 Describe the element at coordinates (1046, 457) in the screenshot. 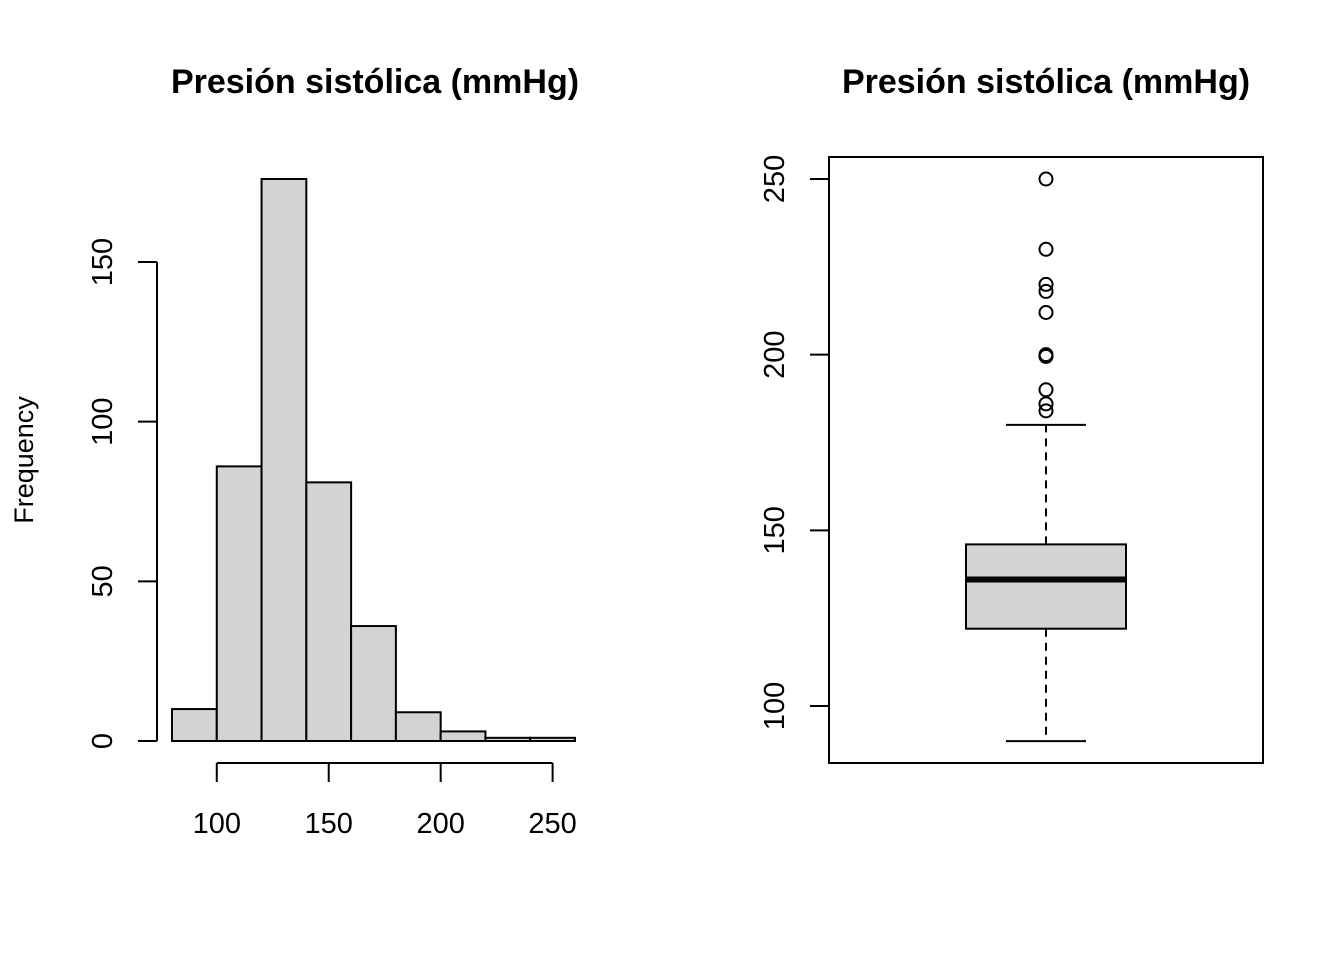

I see `boxplot-elements` at that location.